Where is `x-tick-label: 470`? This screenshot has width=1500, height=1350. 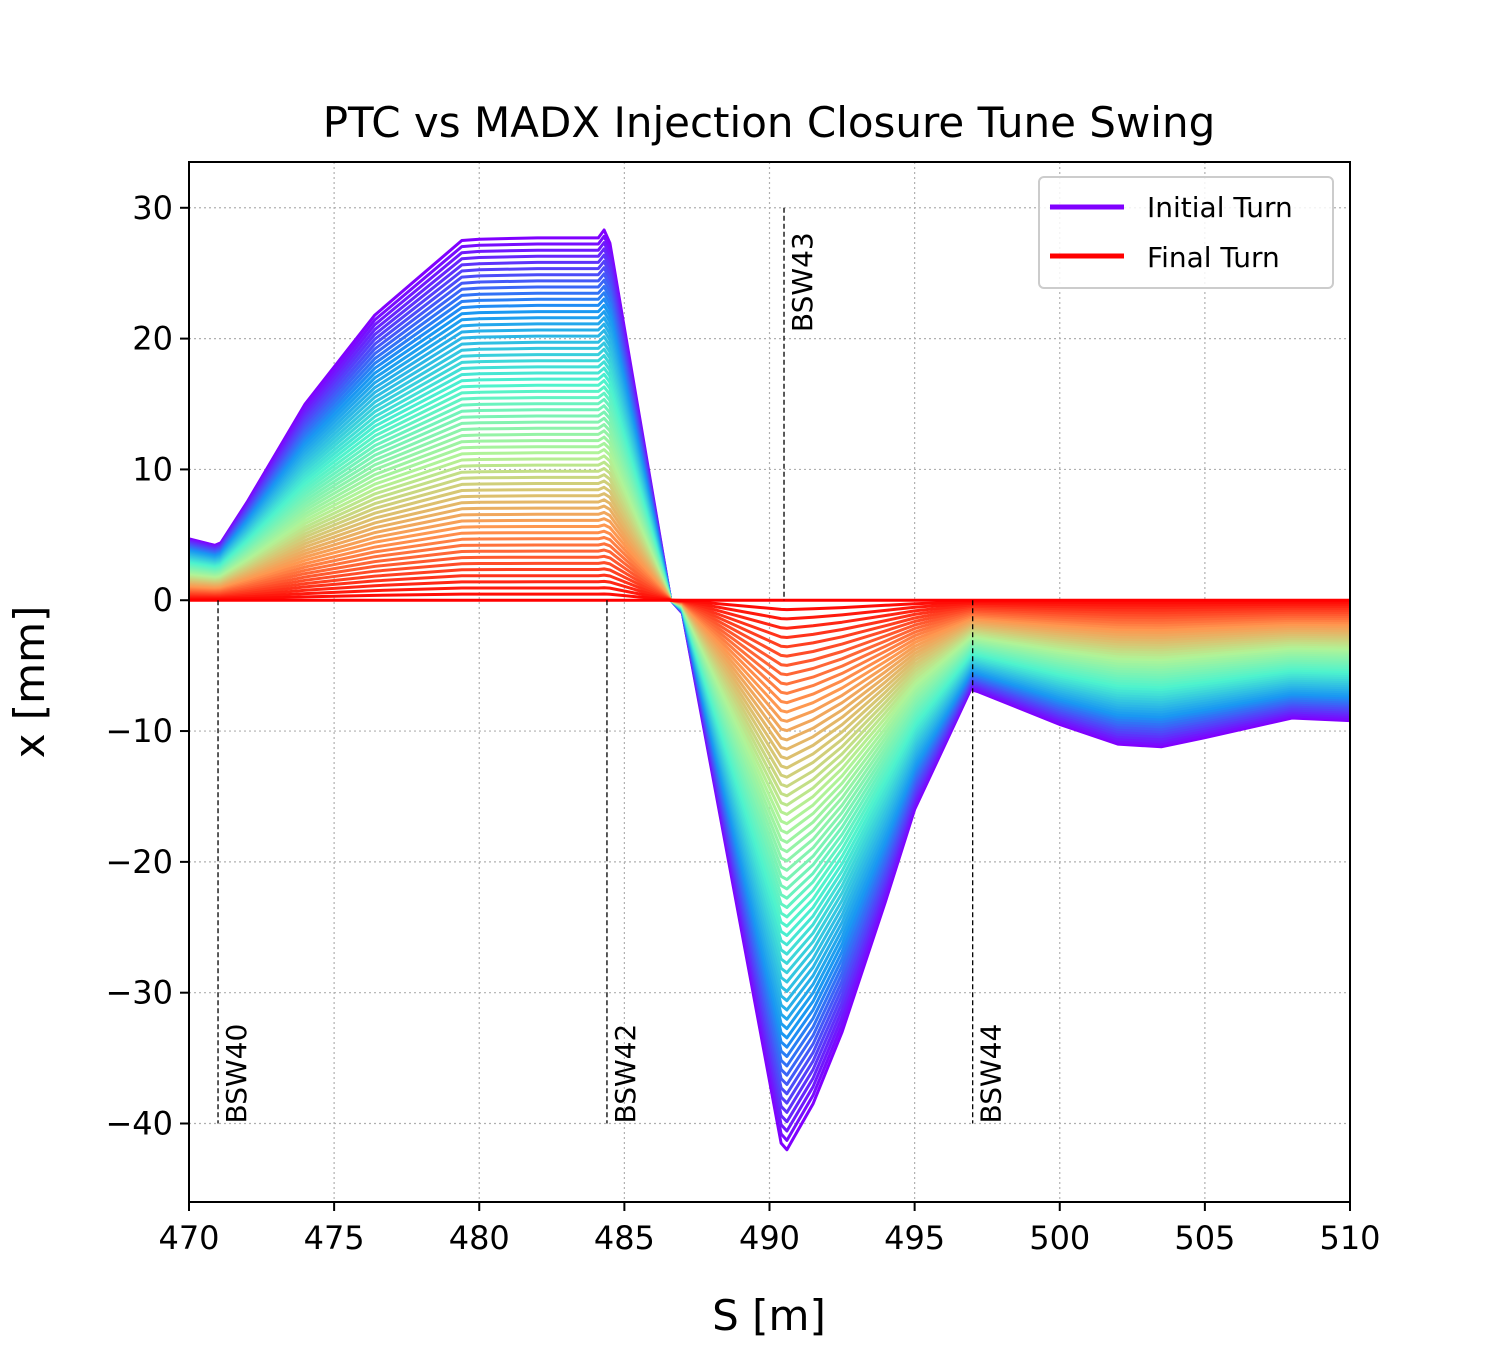
x-tick-label: 470 is located at coordinates (188, 1238).